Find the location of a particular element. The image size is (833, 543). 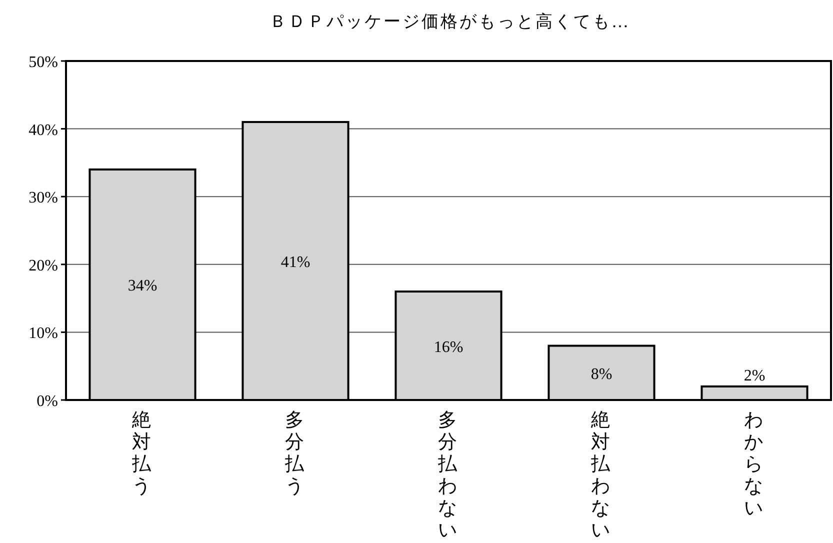

y-tick-label: 40% is located at coordinates (43, 130).